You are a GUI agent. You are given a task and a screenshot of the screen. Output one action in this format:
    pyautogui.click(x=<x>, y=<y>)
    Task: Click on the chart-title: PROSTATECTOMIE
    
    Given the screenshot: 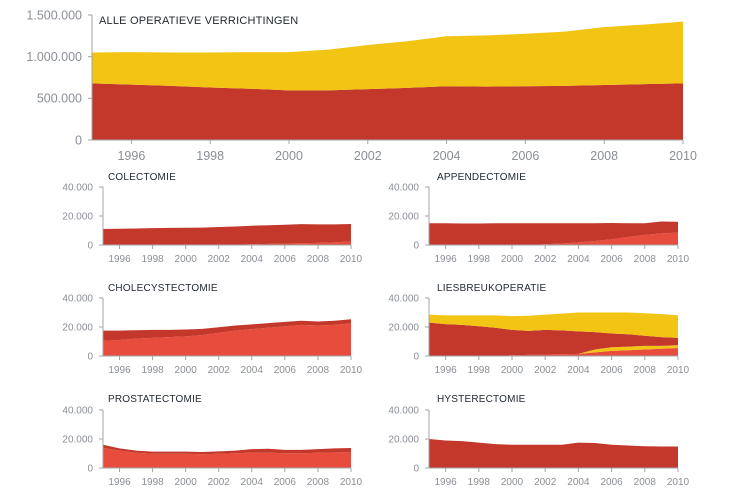 What is the action you would take?
    pyautogui.click(x=155, y=399)
    